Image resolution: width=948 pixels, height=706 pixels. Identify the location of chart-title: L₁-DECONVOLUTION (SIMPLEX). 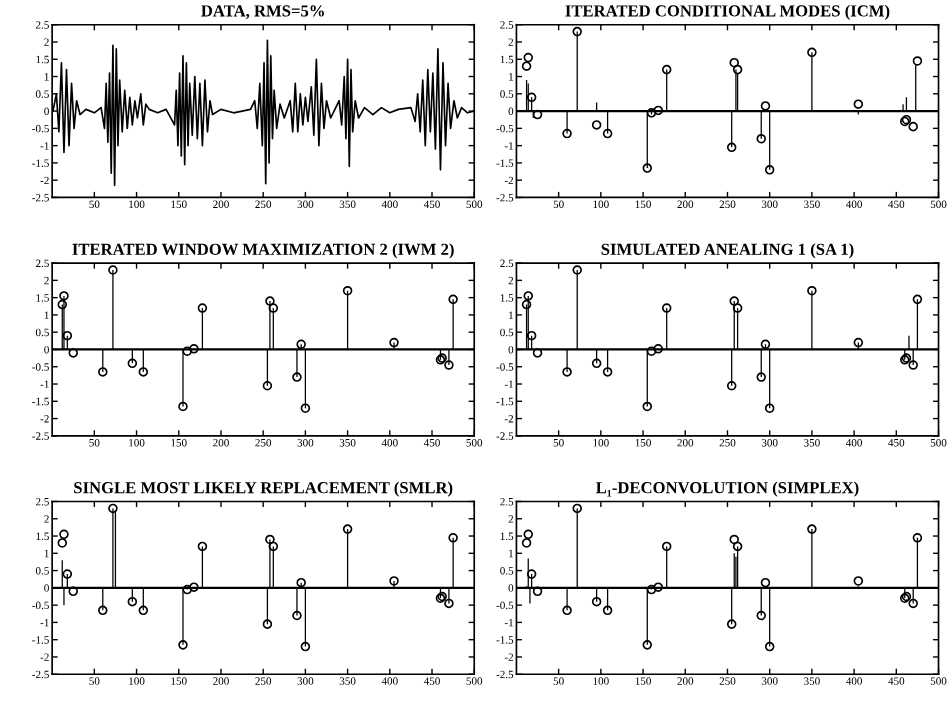
(727, 489).